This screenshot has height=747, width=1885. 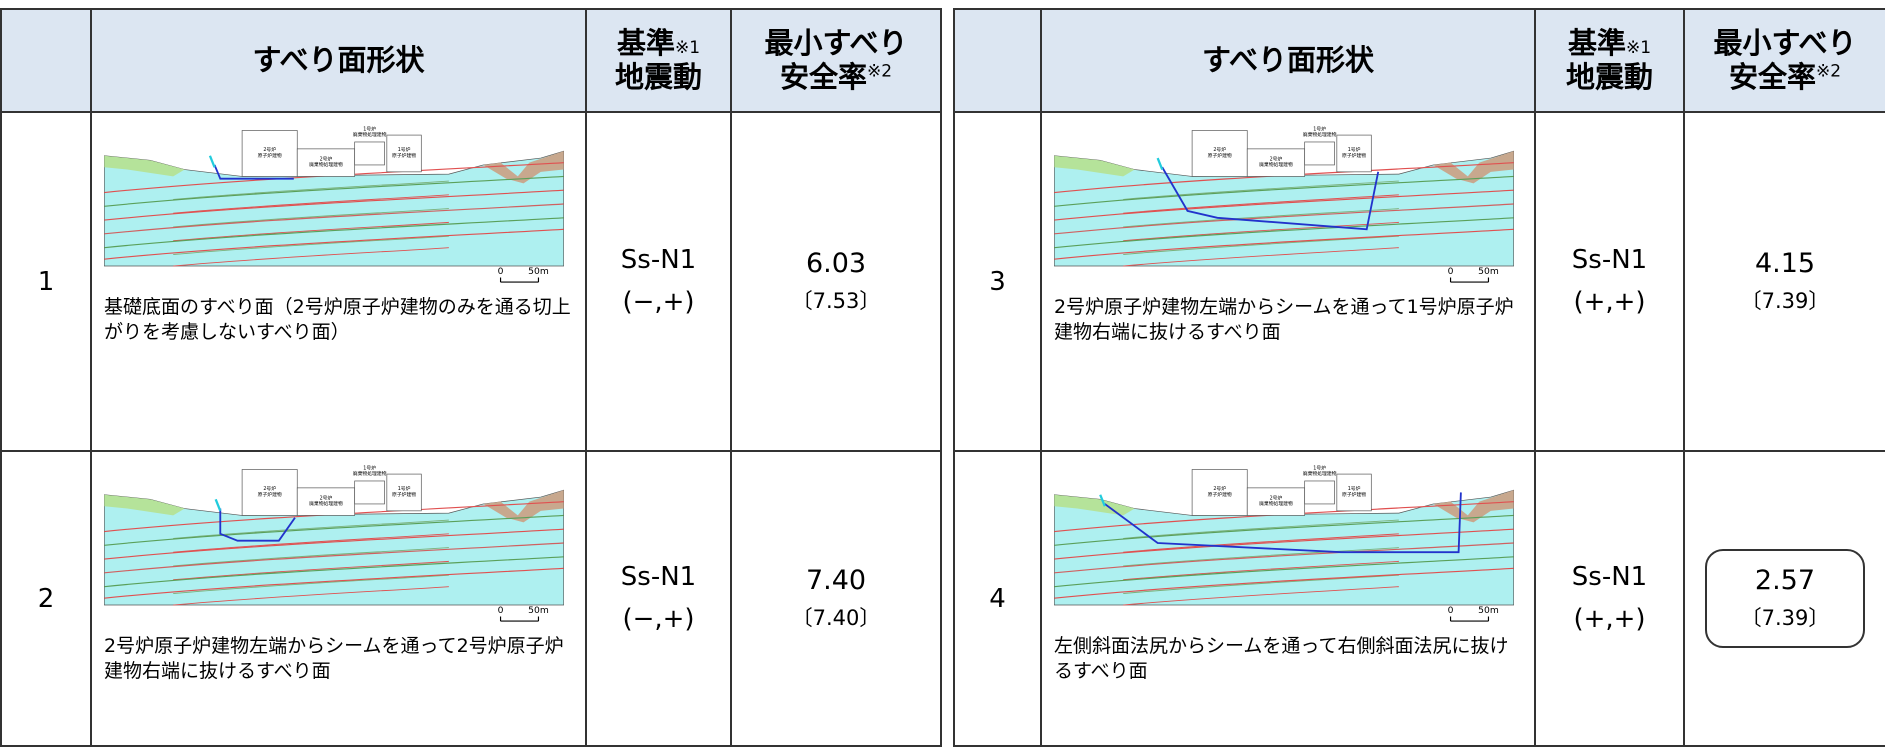 What do you see at coordinates (334, 658) in the screenshot?
I see `caption: 2号炉原子炉建物左端からシームを通って2号炉原子炉建物右端に抜けるすべり面` at bounding box center [334, 658].